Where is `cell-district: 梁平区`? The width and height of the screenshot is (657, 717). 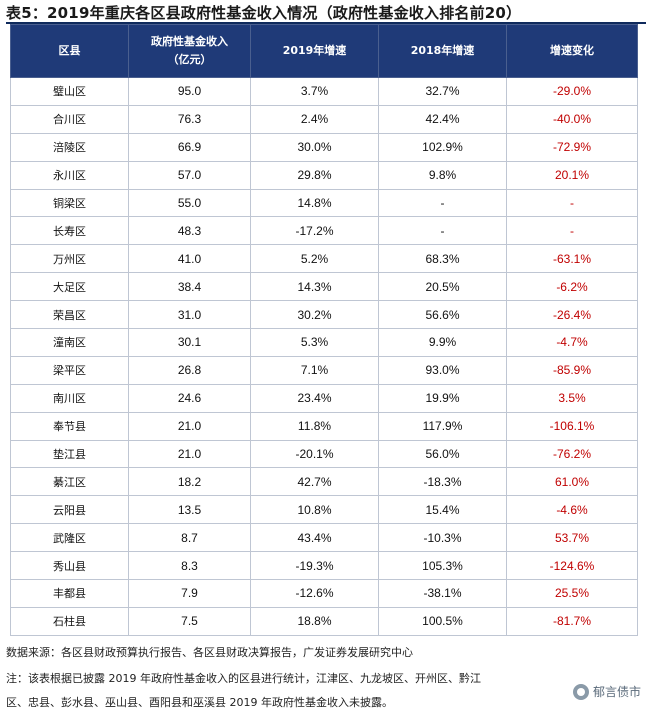
cell-district: 梁平区 is located at coordinates (69, 370).